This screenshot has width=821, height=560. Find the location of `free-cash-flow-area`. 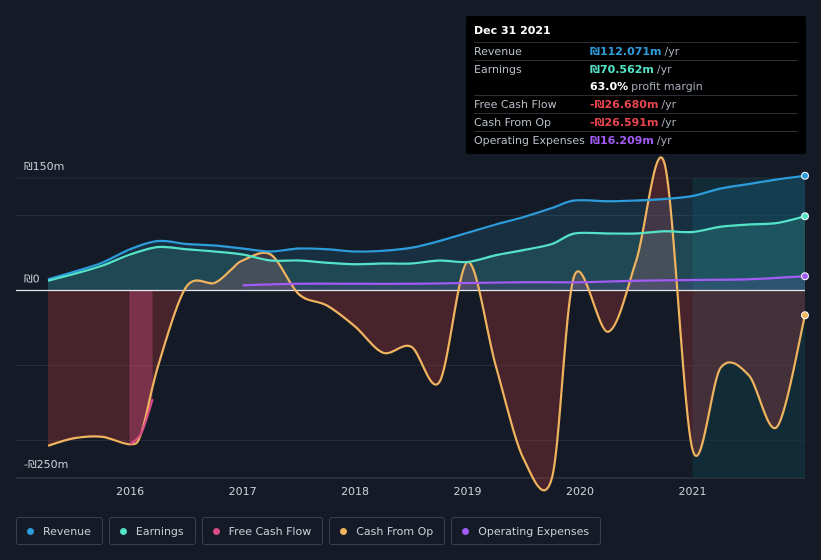

free-cash-flow-area is located at coordinates (141, 367).